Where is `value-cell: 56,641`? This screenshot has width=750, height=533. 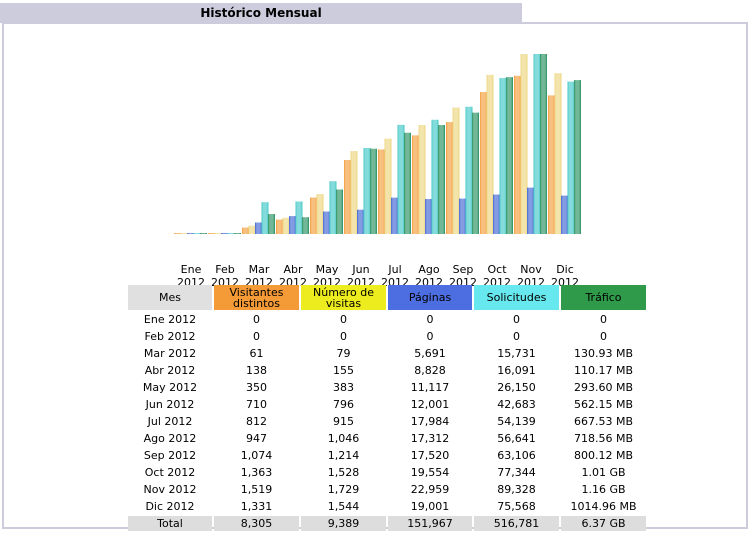 value-cell: 56,641 is located at coordinates (516, 438).